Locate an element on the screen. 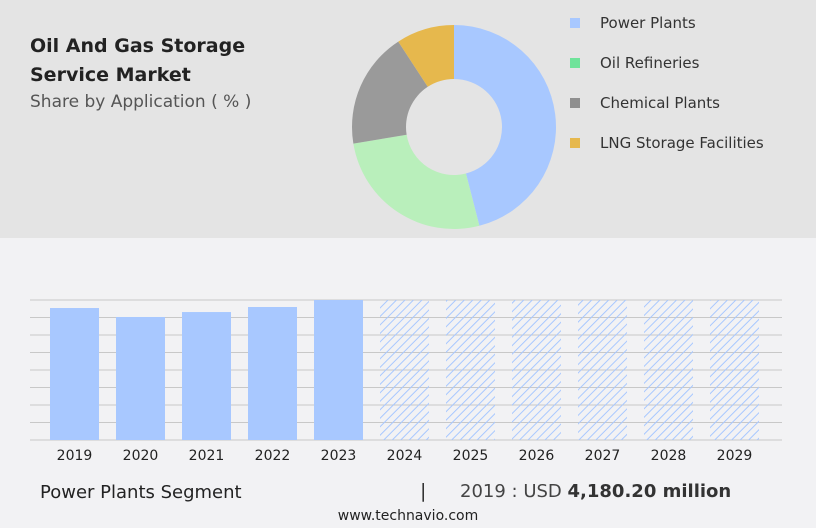 The image size is (816, 528). donut-slice-lng-storage-facilities is located at coordinates (426, 56).